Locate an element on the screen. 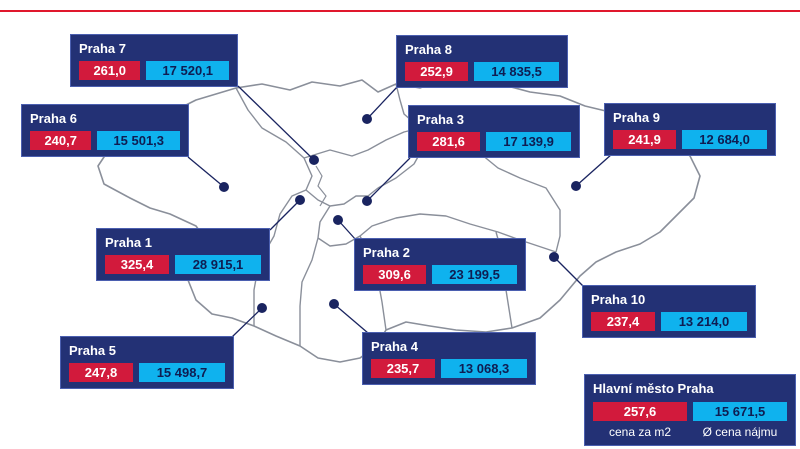 This screenshot has height=449, width=800. price-per-m2: 325,4 is located at coordinates (137, 264).